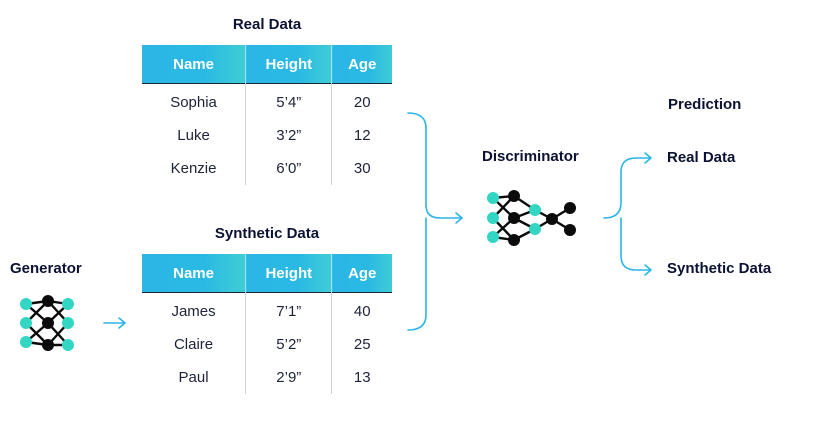 The width and height of the screenshot is (839, 438). Describe the element at coordinates (648, 158) in the screenshot. I see `prediction-real-arrow` at that location.